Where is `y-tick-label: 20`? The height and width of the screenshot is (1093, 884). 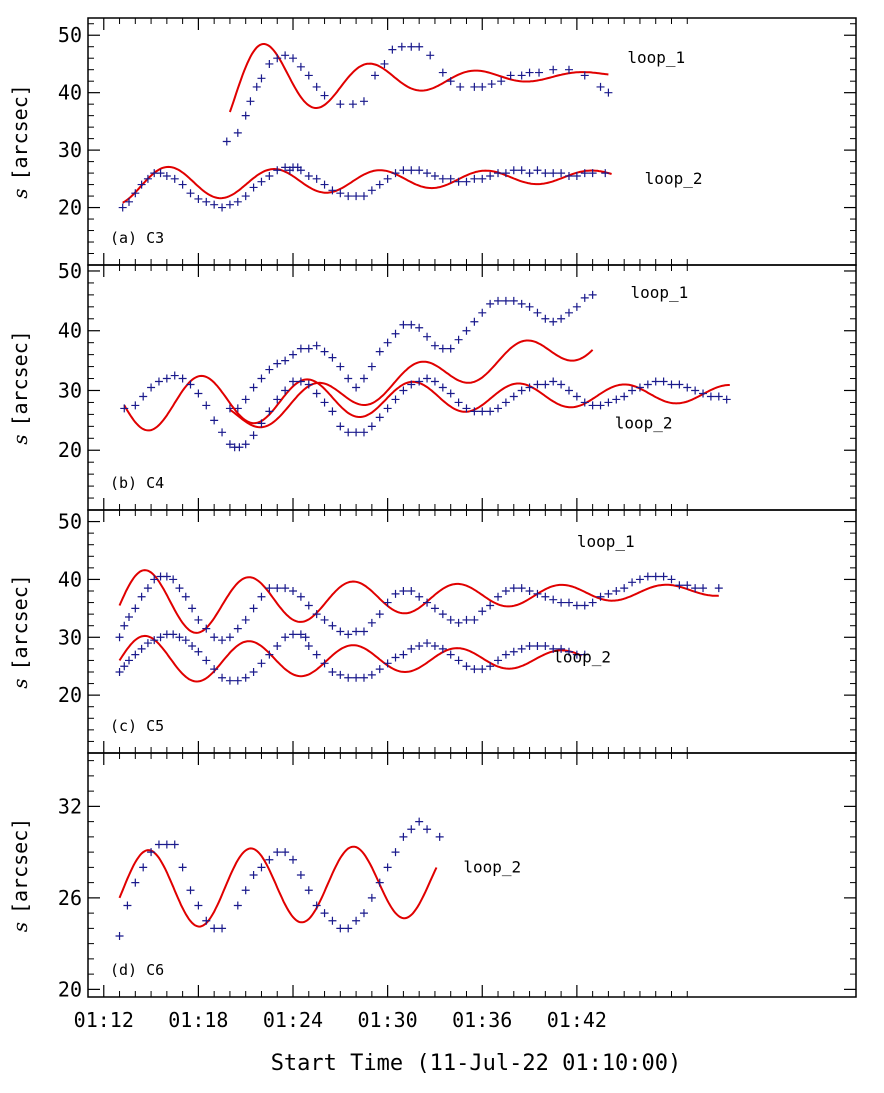
y-tick-label: 20 is located at coordinates (70, 989).